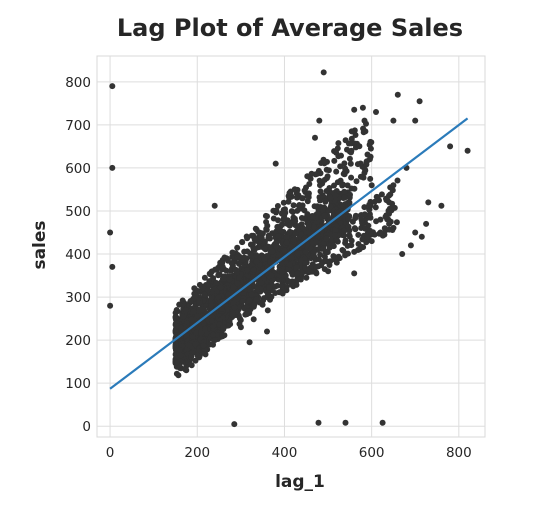  I want to click on x-axis-ticks: 0 200 400 600 800, so click(289, 453).